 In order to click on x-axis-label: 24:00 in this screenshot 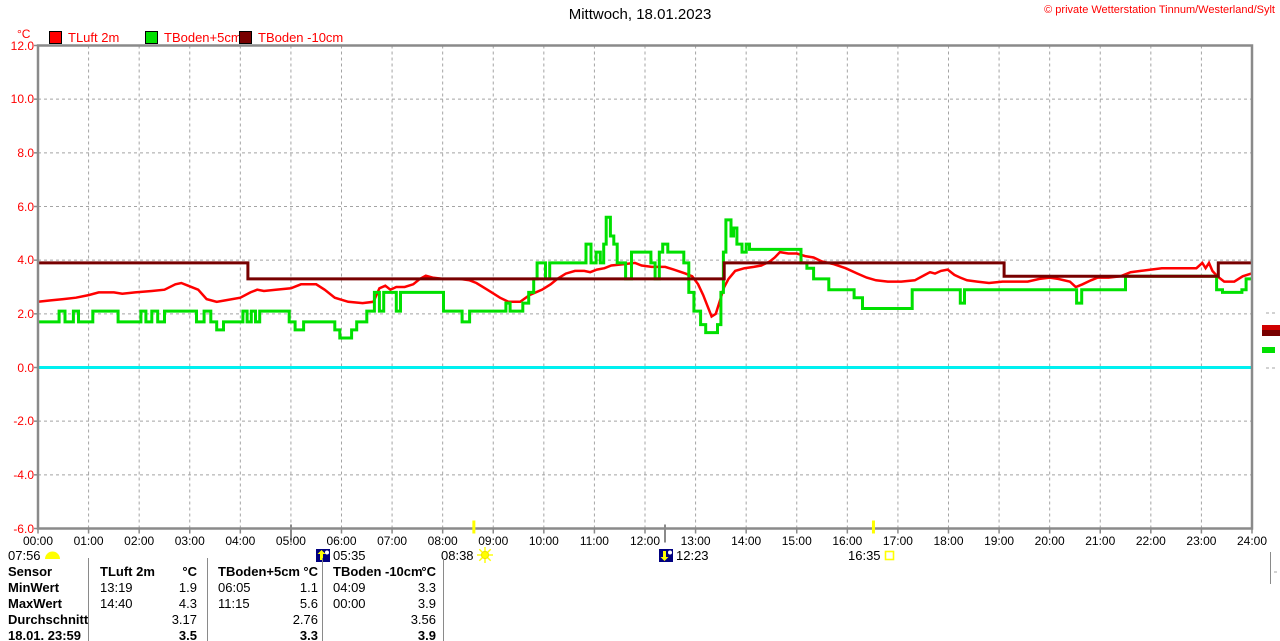, I will do `click(1252, 541)`.